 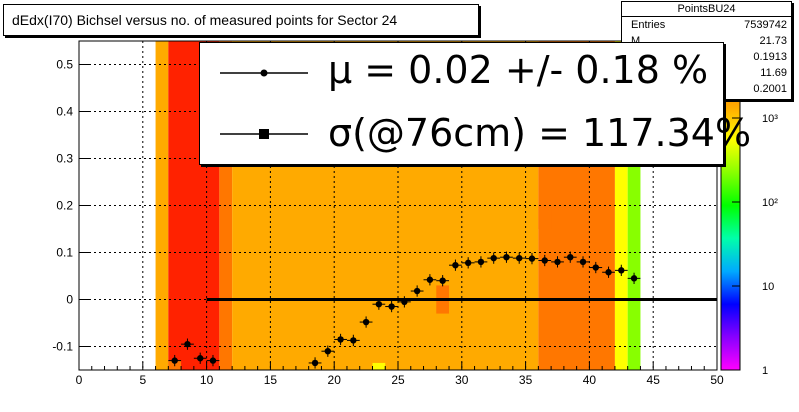 What do you see at coordinates (271, 380) in the screenshot?
I see `x-tick-label: 15` at bounding box center [271, 380].